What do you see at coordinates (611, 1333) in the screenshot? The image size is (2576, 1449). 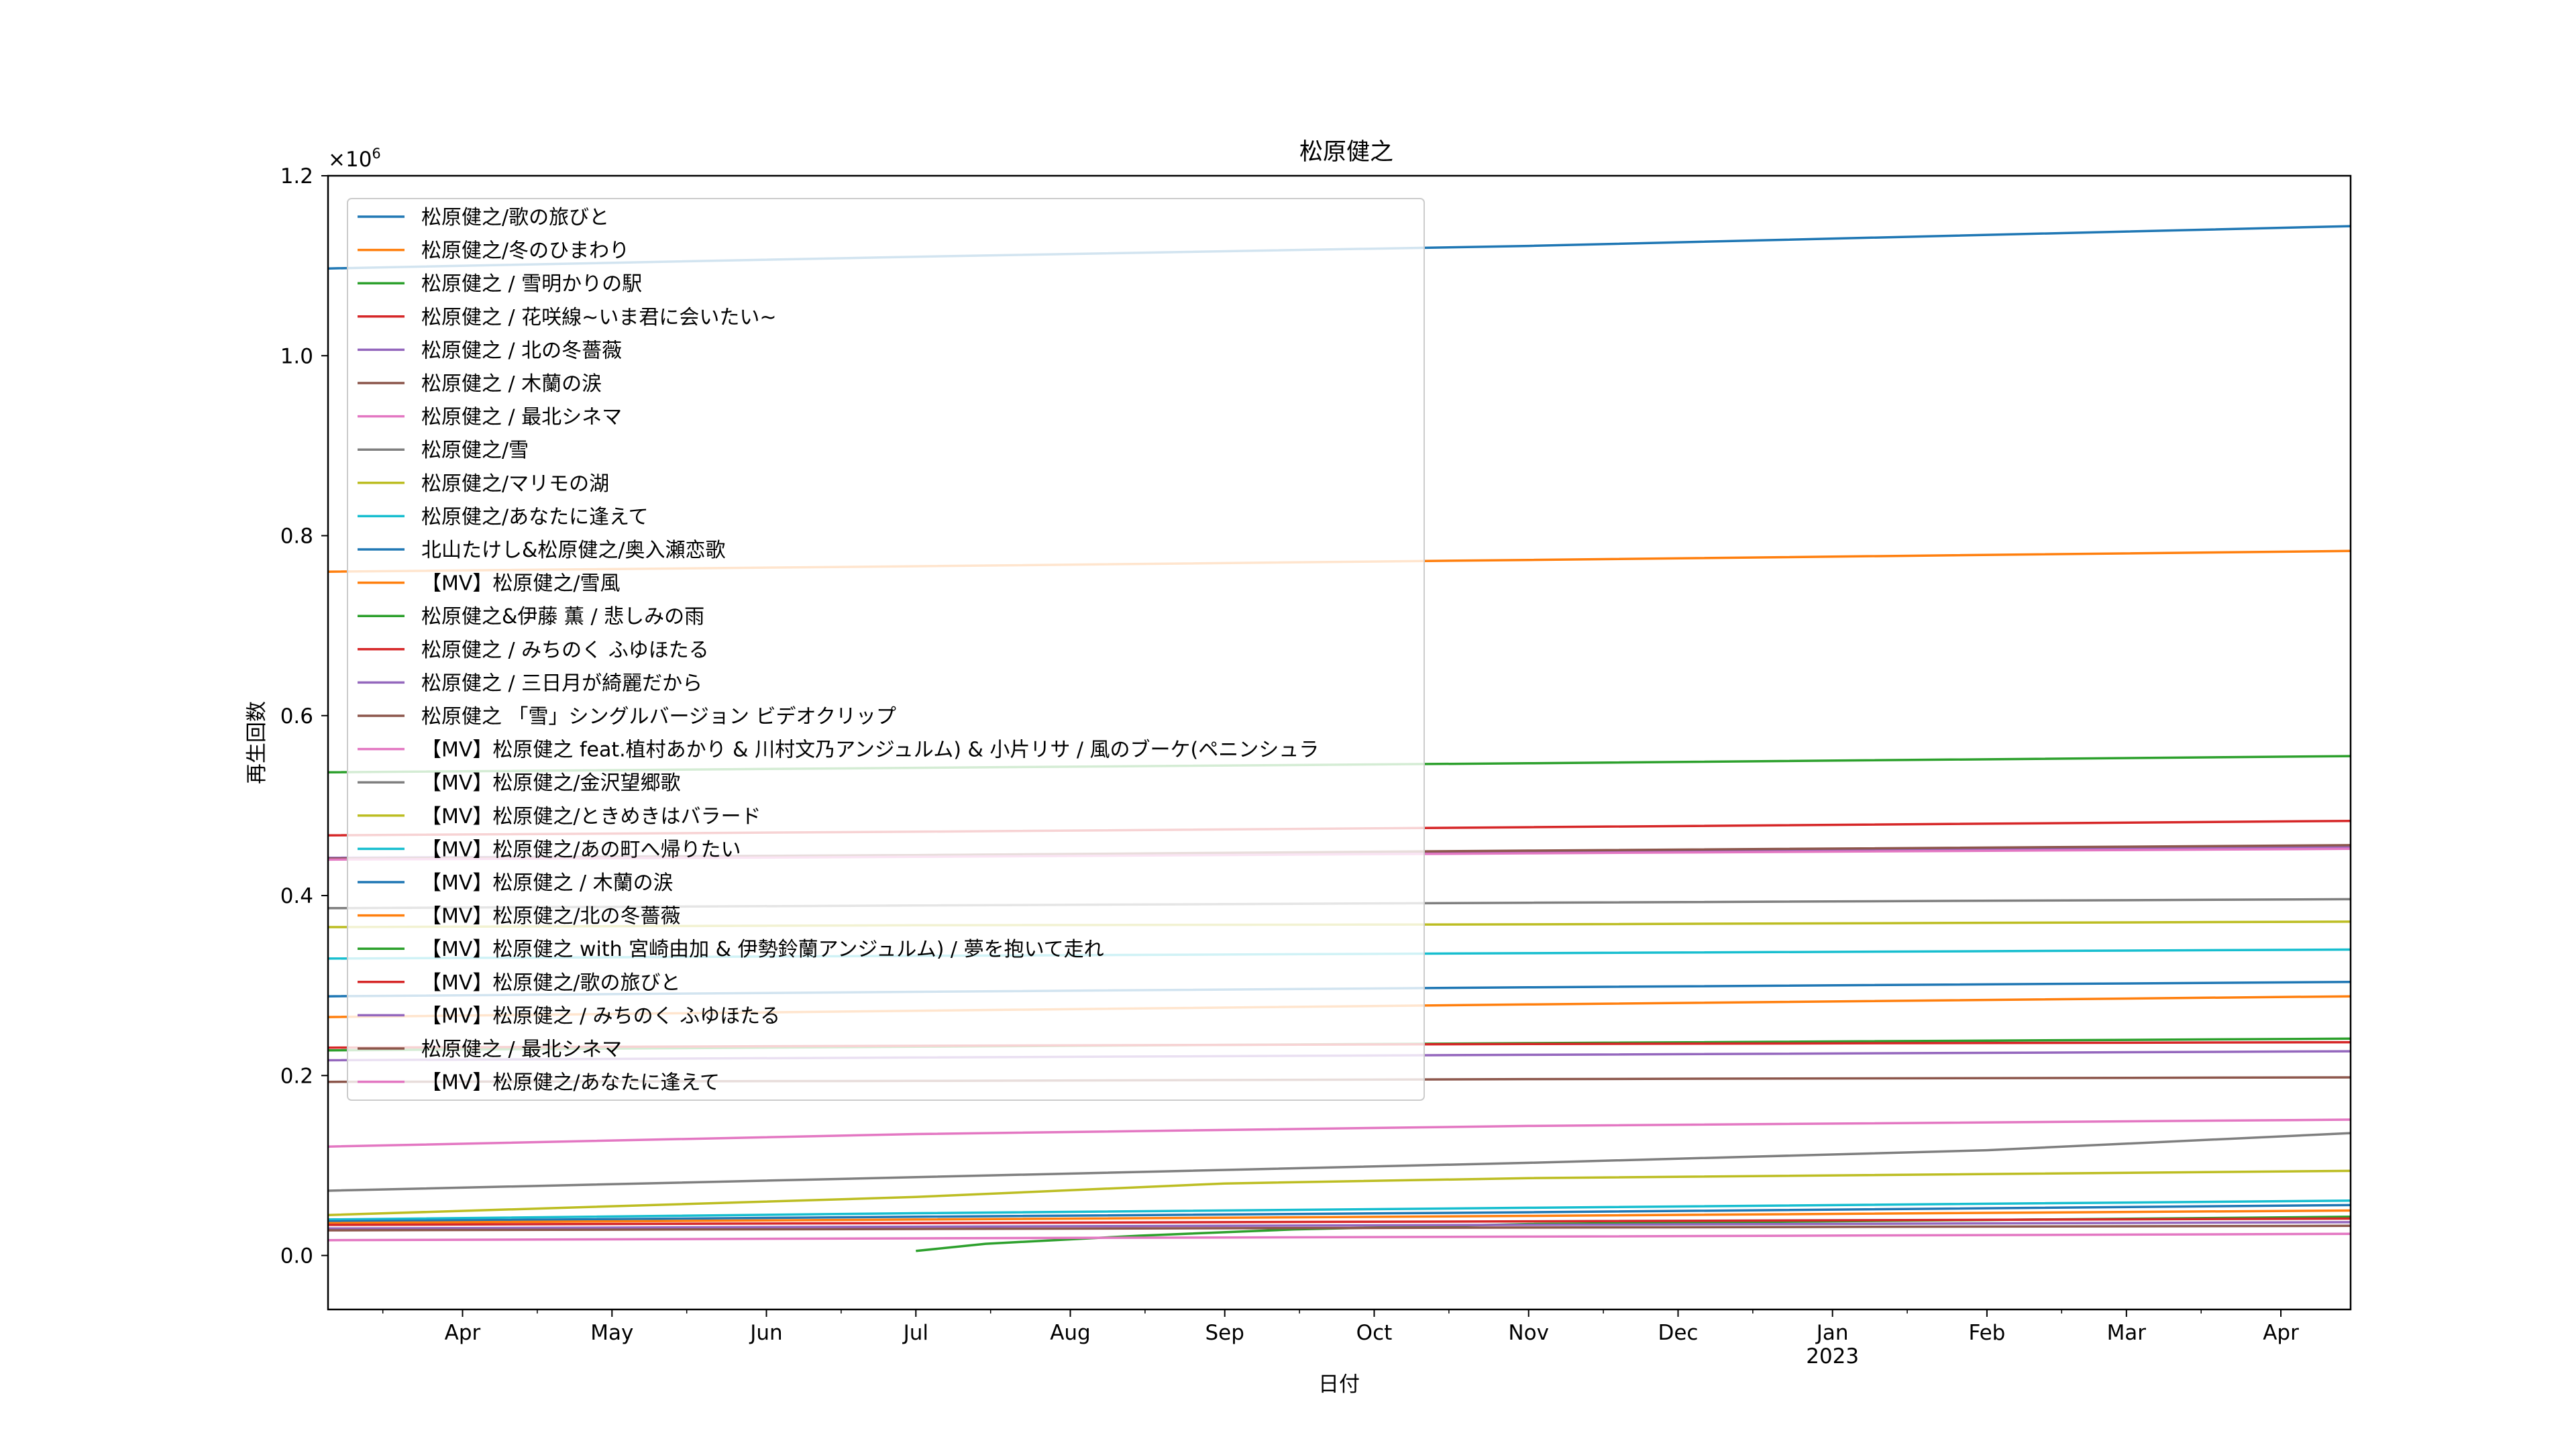 I see `x-tick-label: May` at bounding box center [611, 1333].